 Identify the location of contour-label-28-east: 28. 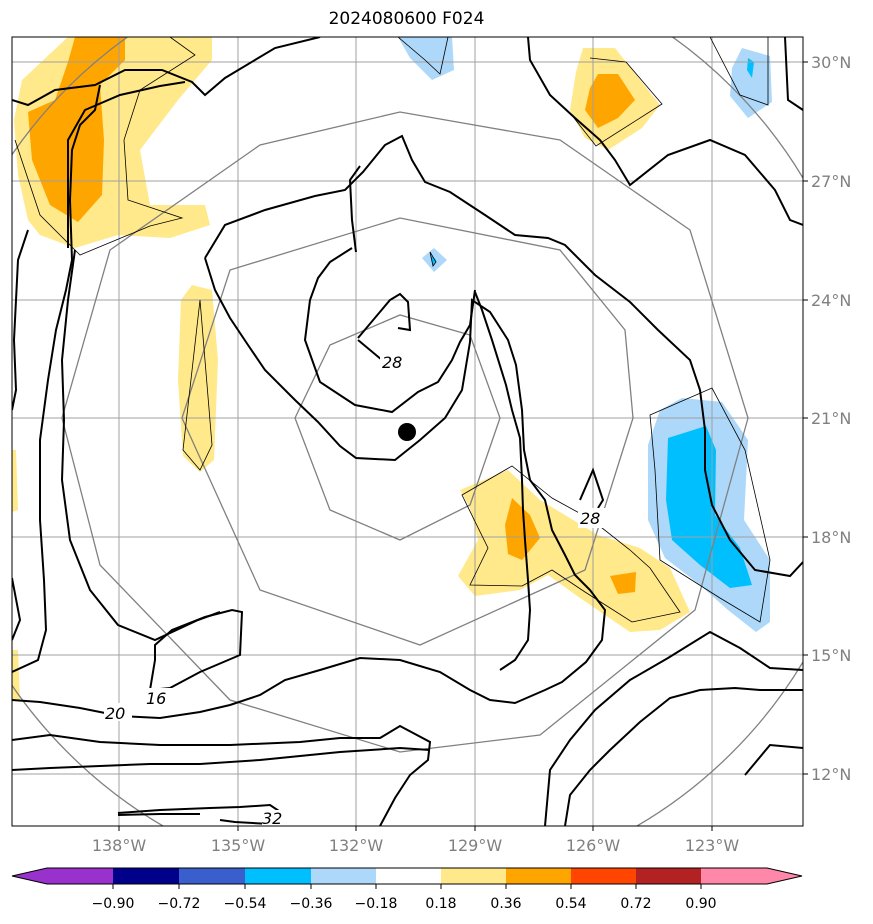
(590, 518).